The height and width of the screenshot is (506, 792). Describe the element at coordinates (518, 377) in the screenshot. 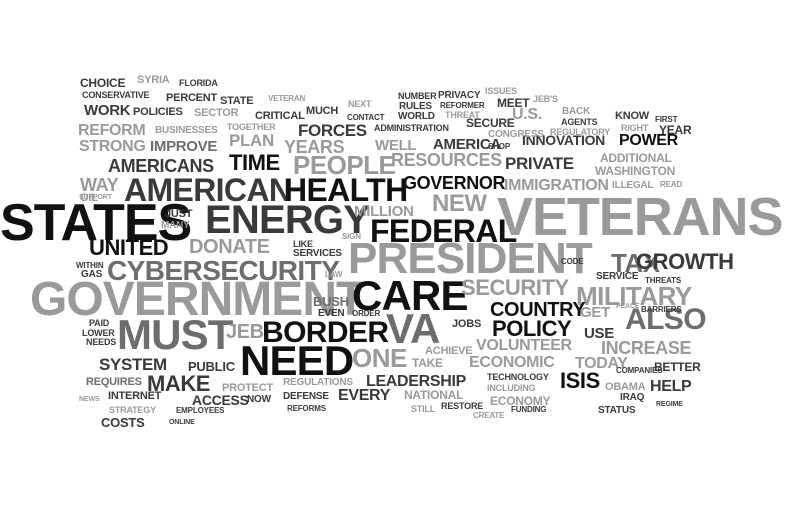

I see `word: TECHNOLOGY` at that location.